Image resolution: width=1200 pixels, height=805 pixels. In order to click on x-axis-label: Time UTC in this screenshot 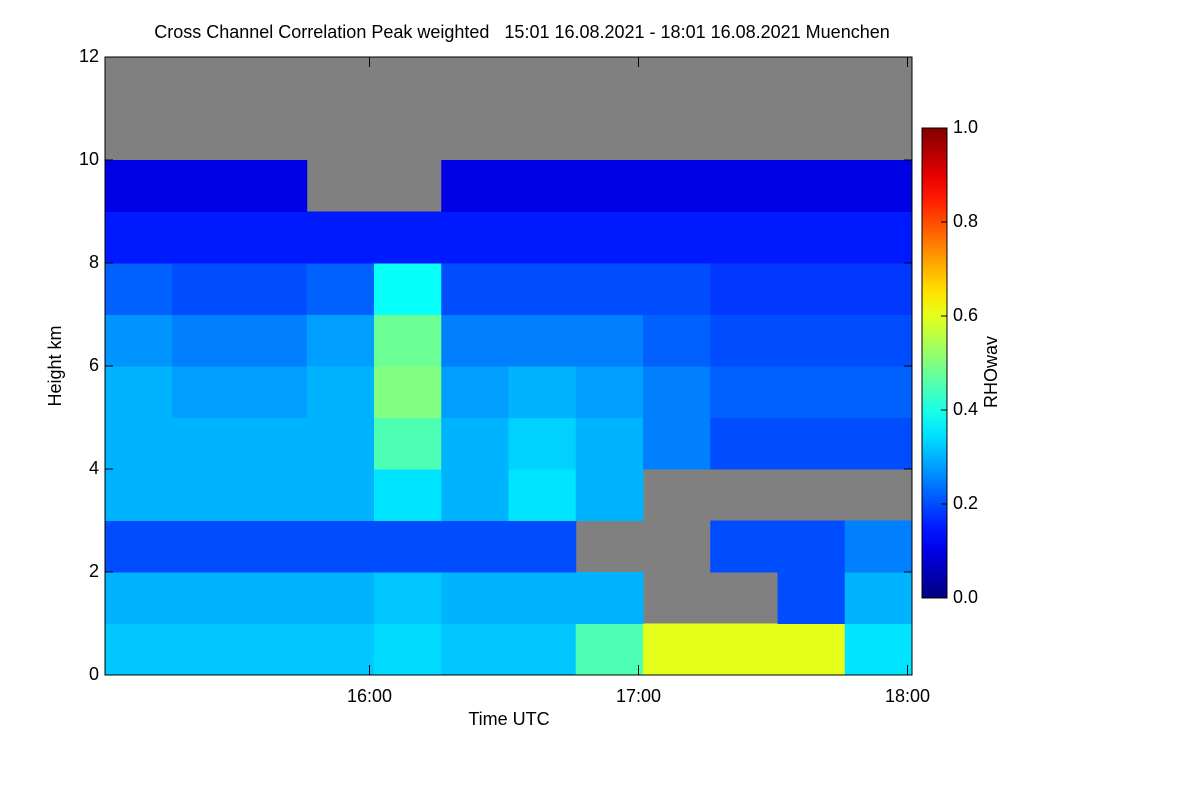, I will do `click(508, 719)`.